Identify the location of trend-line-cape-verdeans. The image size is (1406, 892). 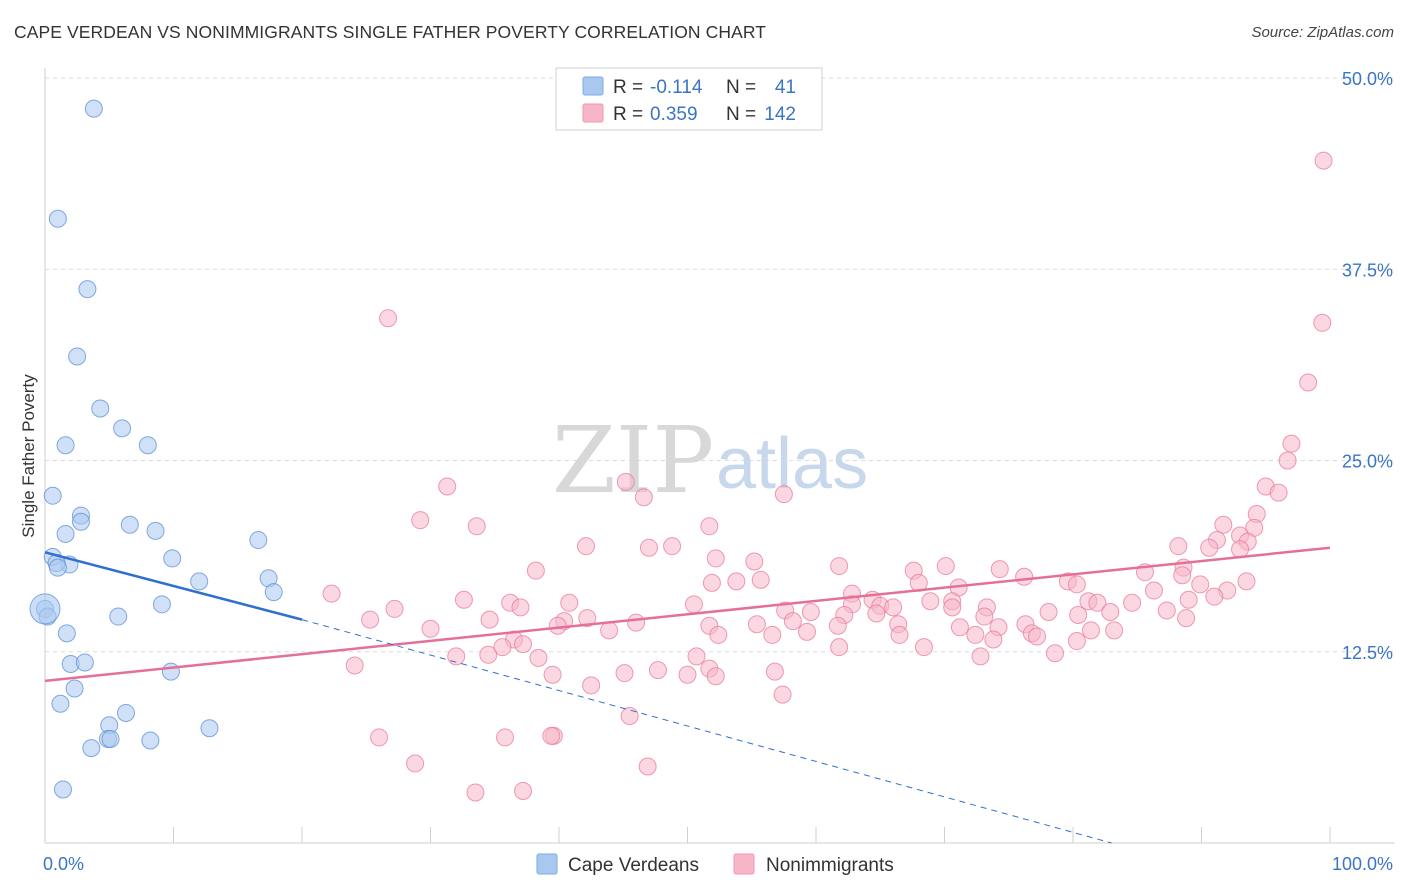
(173, 586).